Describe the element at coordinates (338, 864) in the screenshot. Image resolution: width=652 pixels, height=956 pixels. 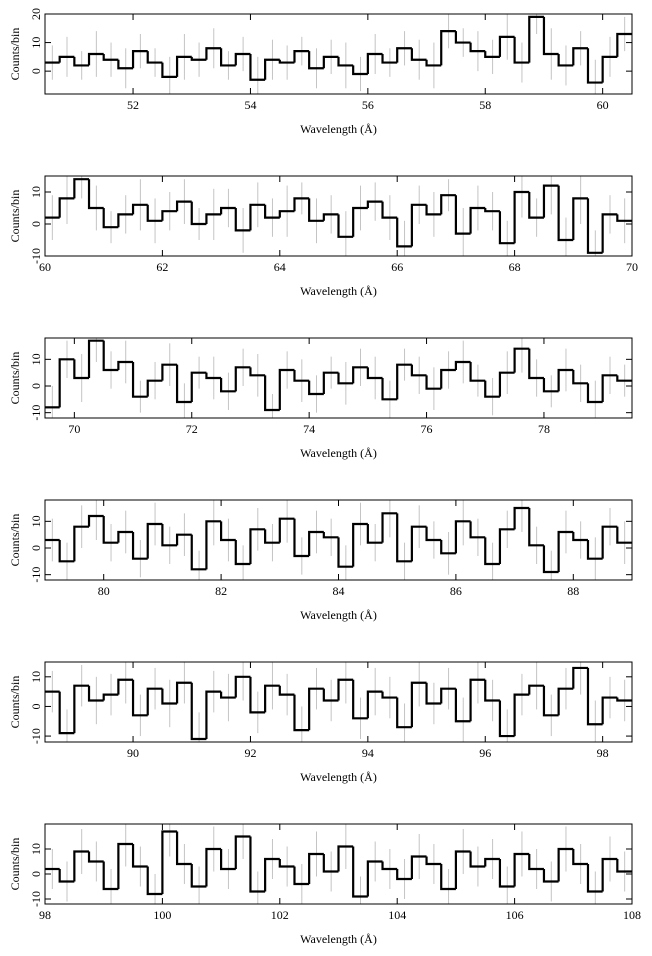
I see `plot-frame` at that location.